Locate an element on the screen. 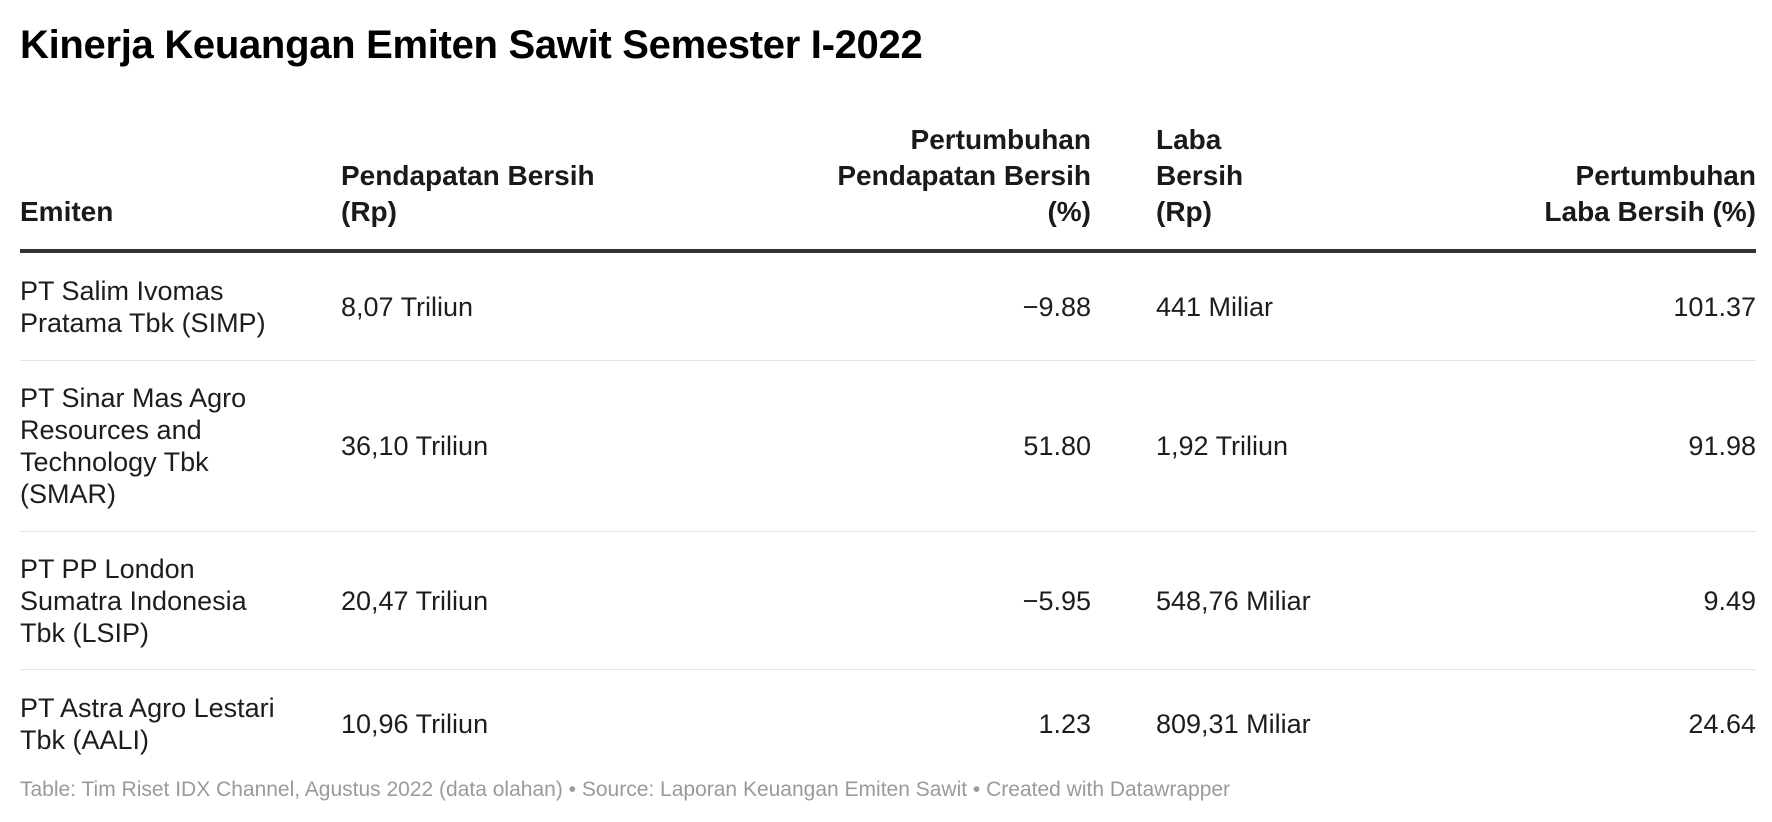 The image size is (1772, 822). cell-pertumbuhan-laba: 101.37 is located at coordinates (1604, 306).